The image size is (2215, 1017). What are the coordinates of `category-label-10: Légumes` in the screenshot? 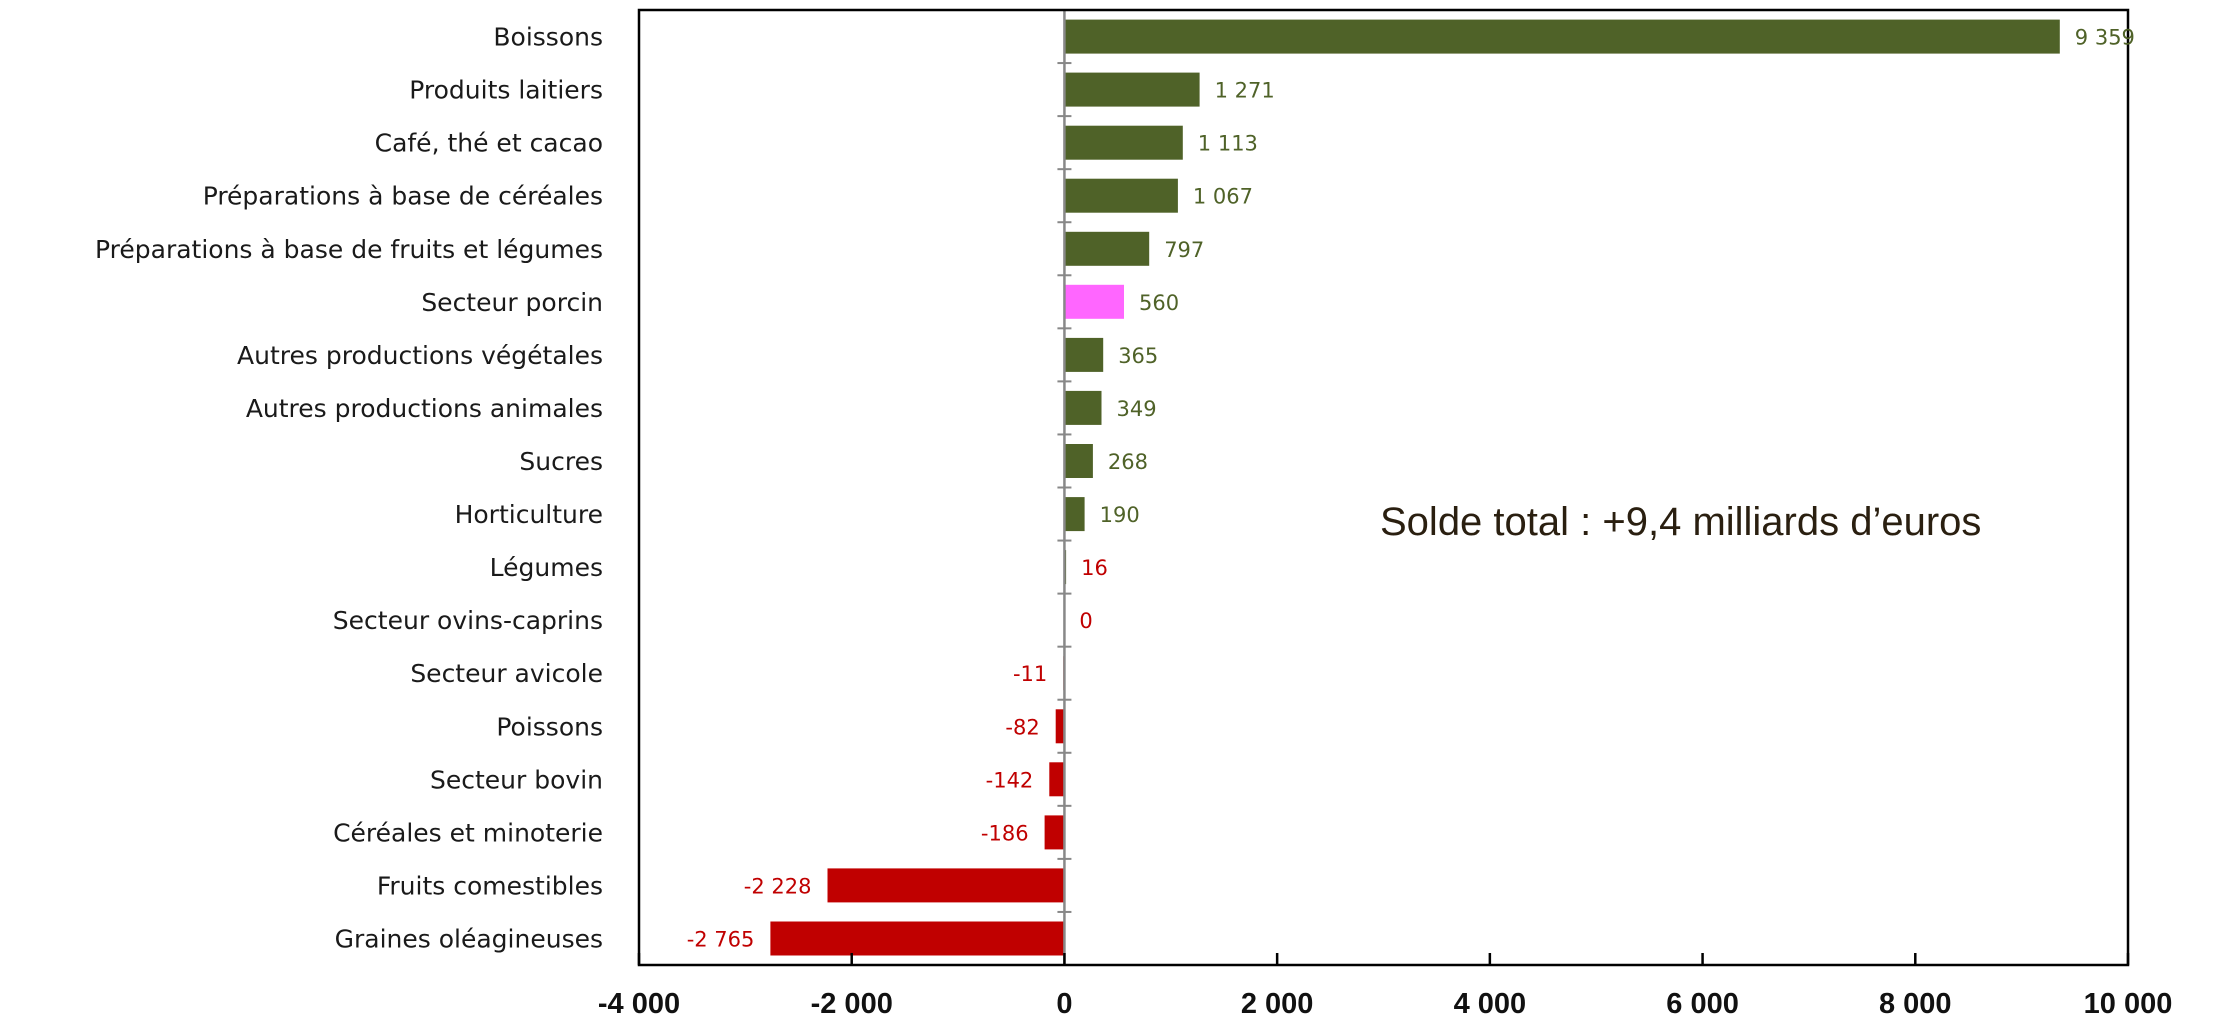 It's located at (546, 567).